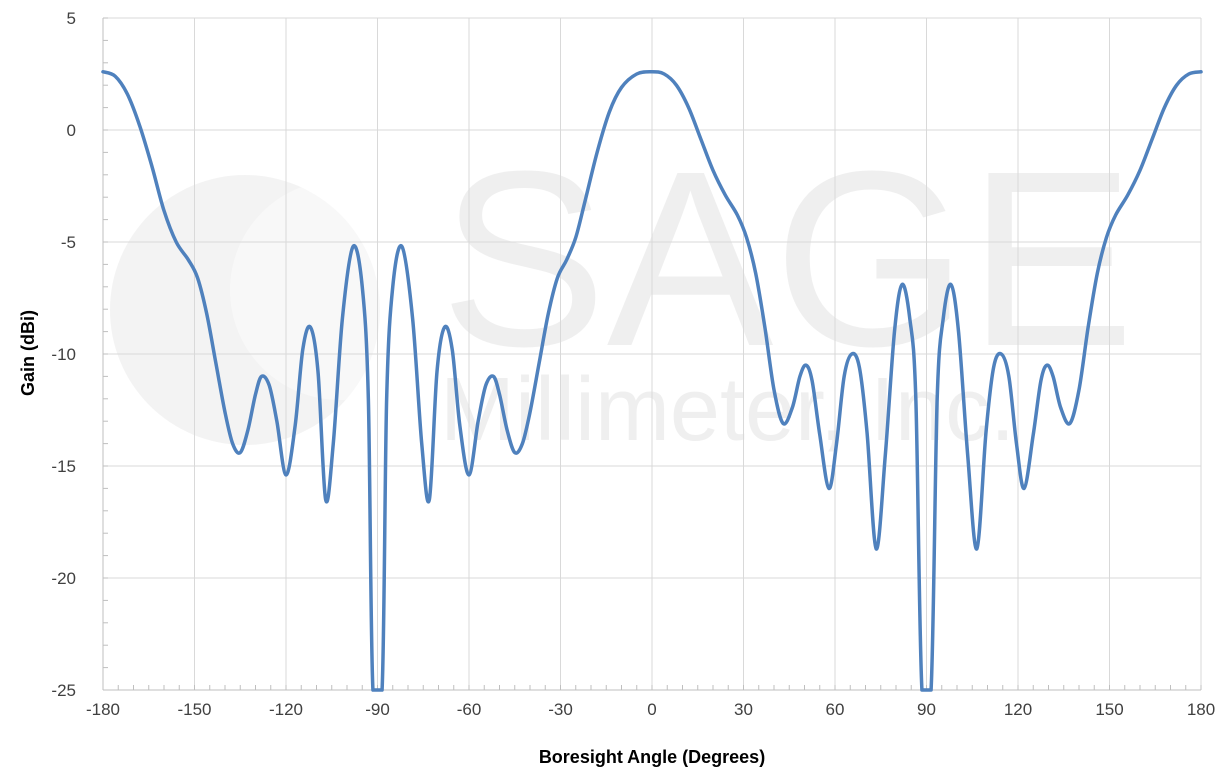 This screenshot has width=1226, height=773. Describe the element at coordinates (1201, 709) in the screenshot. I see `x-tick-label: 180` at that location.